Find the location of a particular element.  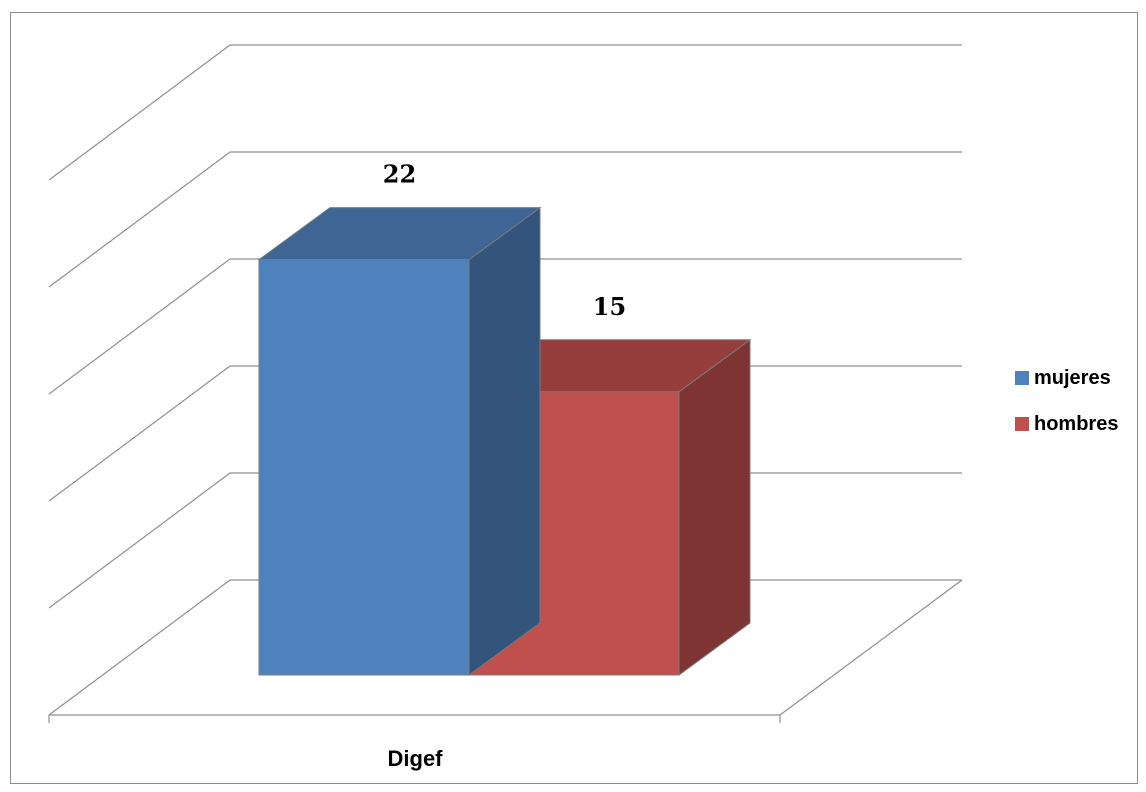

category-label: Digef is located at coordinates (416, 758).